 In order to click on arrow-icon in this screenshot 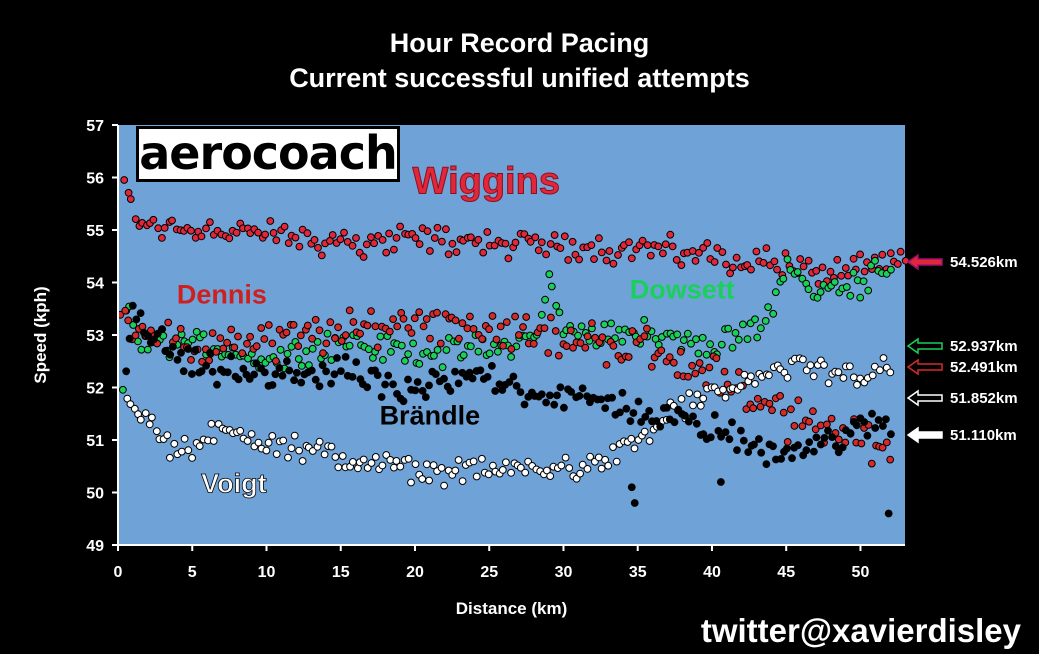, I will do `click(924, 262)`.